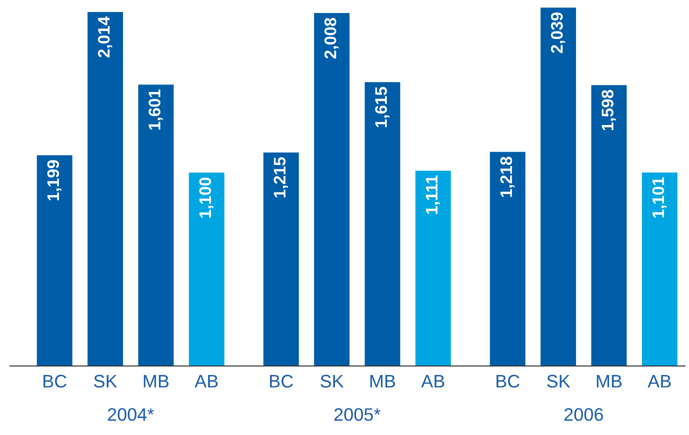  What do you see at coordinates (433, 194) in the screenshot?
I see `data-label: 1,111` at bounding box center [433, 194].